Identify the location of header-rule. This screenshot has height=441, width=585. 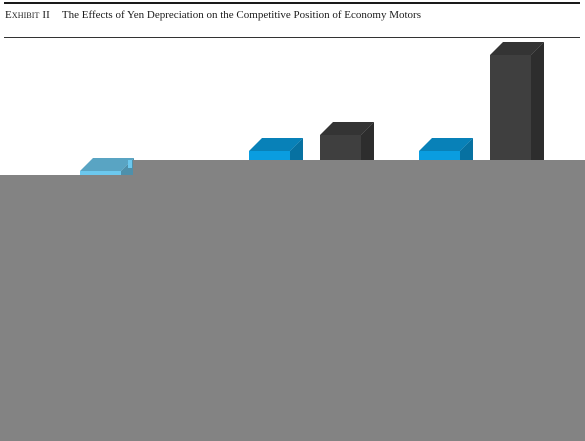
(292, 37).